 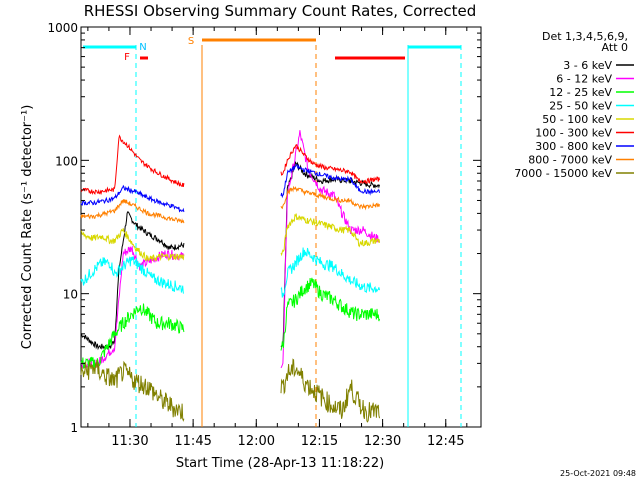 What do you see at coordinates (62, 28) in the screenshot?
I see `y-tick-label: 1000` at bounding box center [62, 28].